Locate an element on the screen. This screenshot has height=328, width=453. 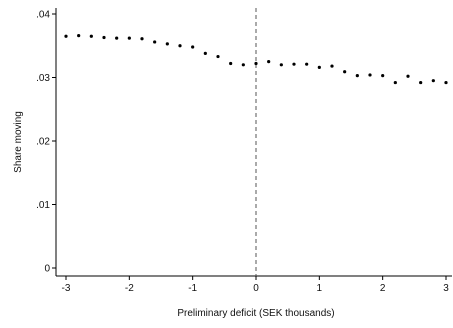
x-tick-label: -2 is located at coordinates (129, 288).